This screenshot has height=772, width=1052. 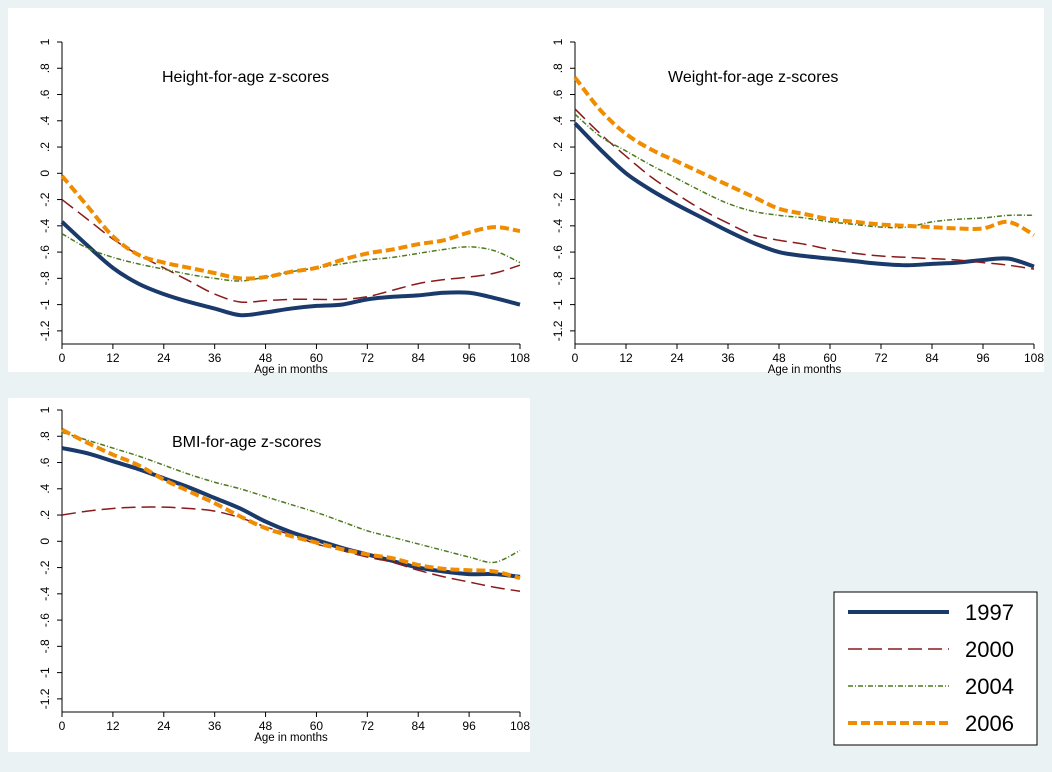 I want to click on legend: 1997 2000 2004 2006, so click(x=935, y=668).